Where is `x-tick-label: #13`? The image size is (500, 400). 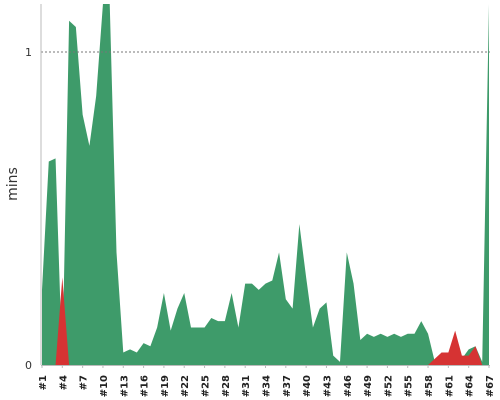 x-tick-label: #13 is located at coordinates (124, 386).